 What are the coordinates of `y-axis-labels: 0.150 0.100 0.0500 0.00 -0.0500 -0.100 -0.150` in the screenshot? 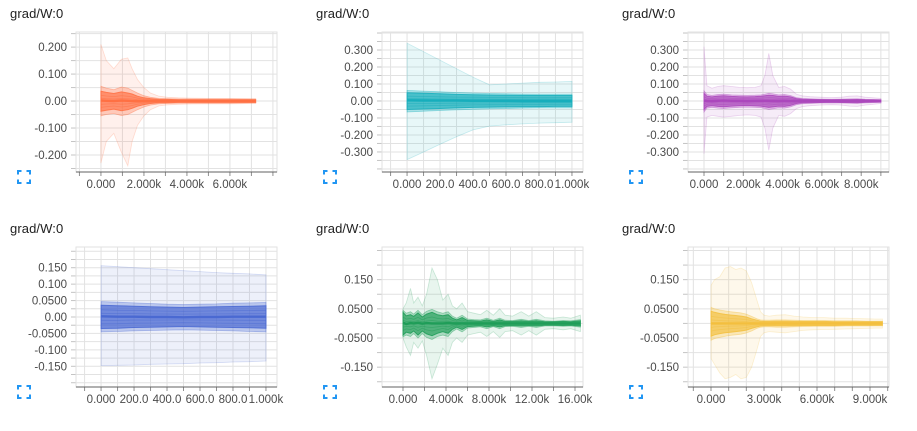 It's located at (47, 318).